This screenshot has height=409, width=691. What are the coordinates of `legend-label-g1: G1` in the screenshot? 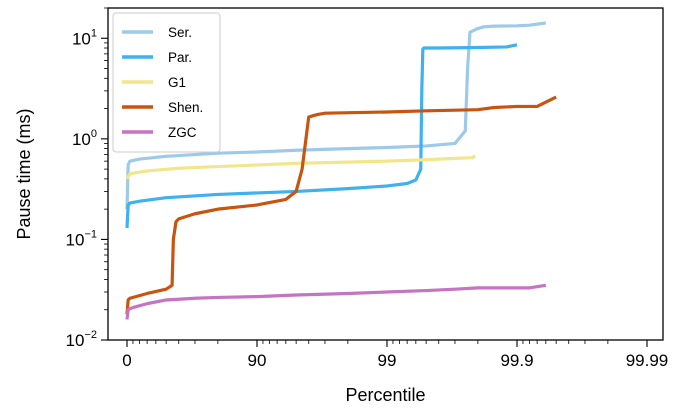 It's located at (177, 82).